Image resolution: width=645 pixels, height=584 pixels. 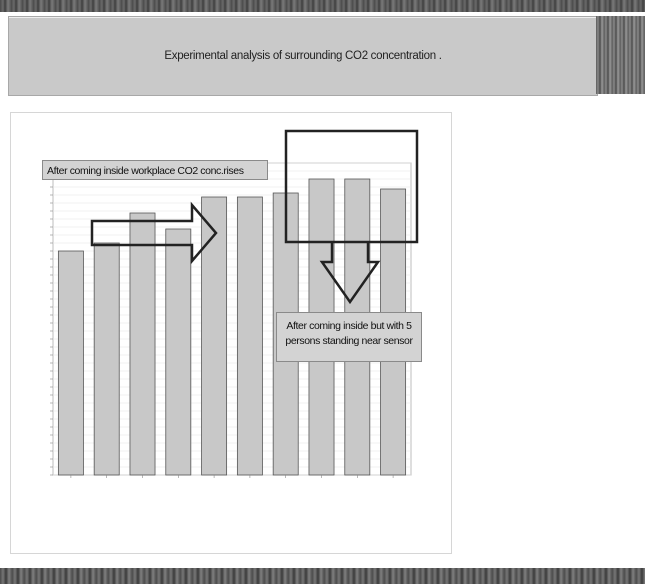 What do you see at coordinates (322, 576) in the screenshot?
I see `bottom-edge-texture` at bounding box center [322, 576].